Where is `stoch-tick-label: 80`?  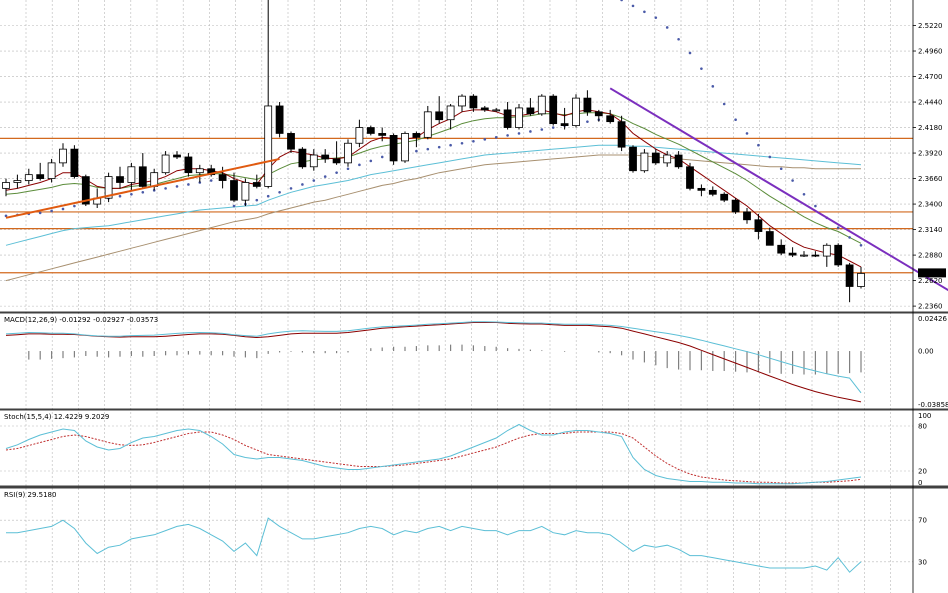
stoch-tick-label: 80 is located at coordinates (922, 427).